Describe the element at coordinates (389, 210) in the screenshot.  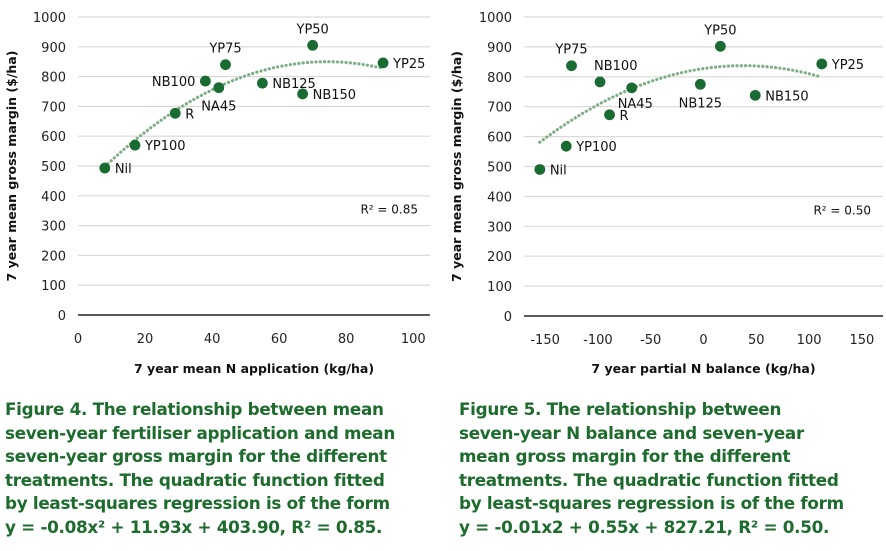
I see `r-squared-label: R² = 0.85` at that location.